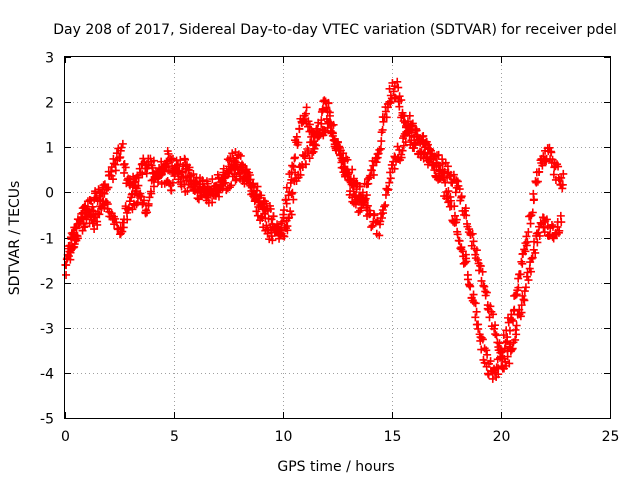 The height and width of the screenshot is (480, 640). Describe the element at coordinates (284, 437) in the screenshot. I see `x-tick-label: 10` at that location.